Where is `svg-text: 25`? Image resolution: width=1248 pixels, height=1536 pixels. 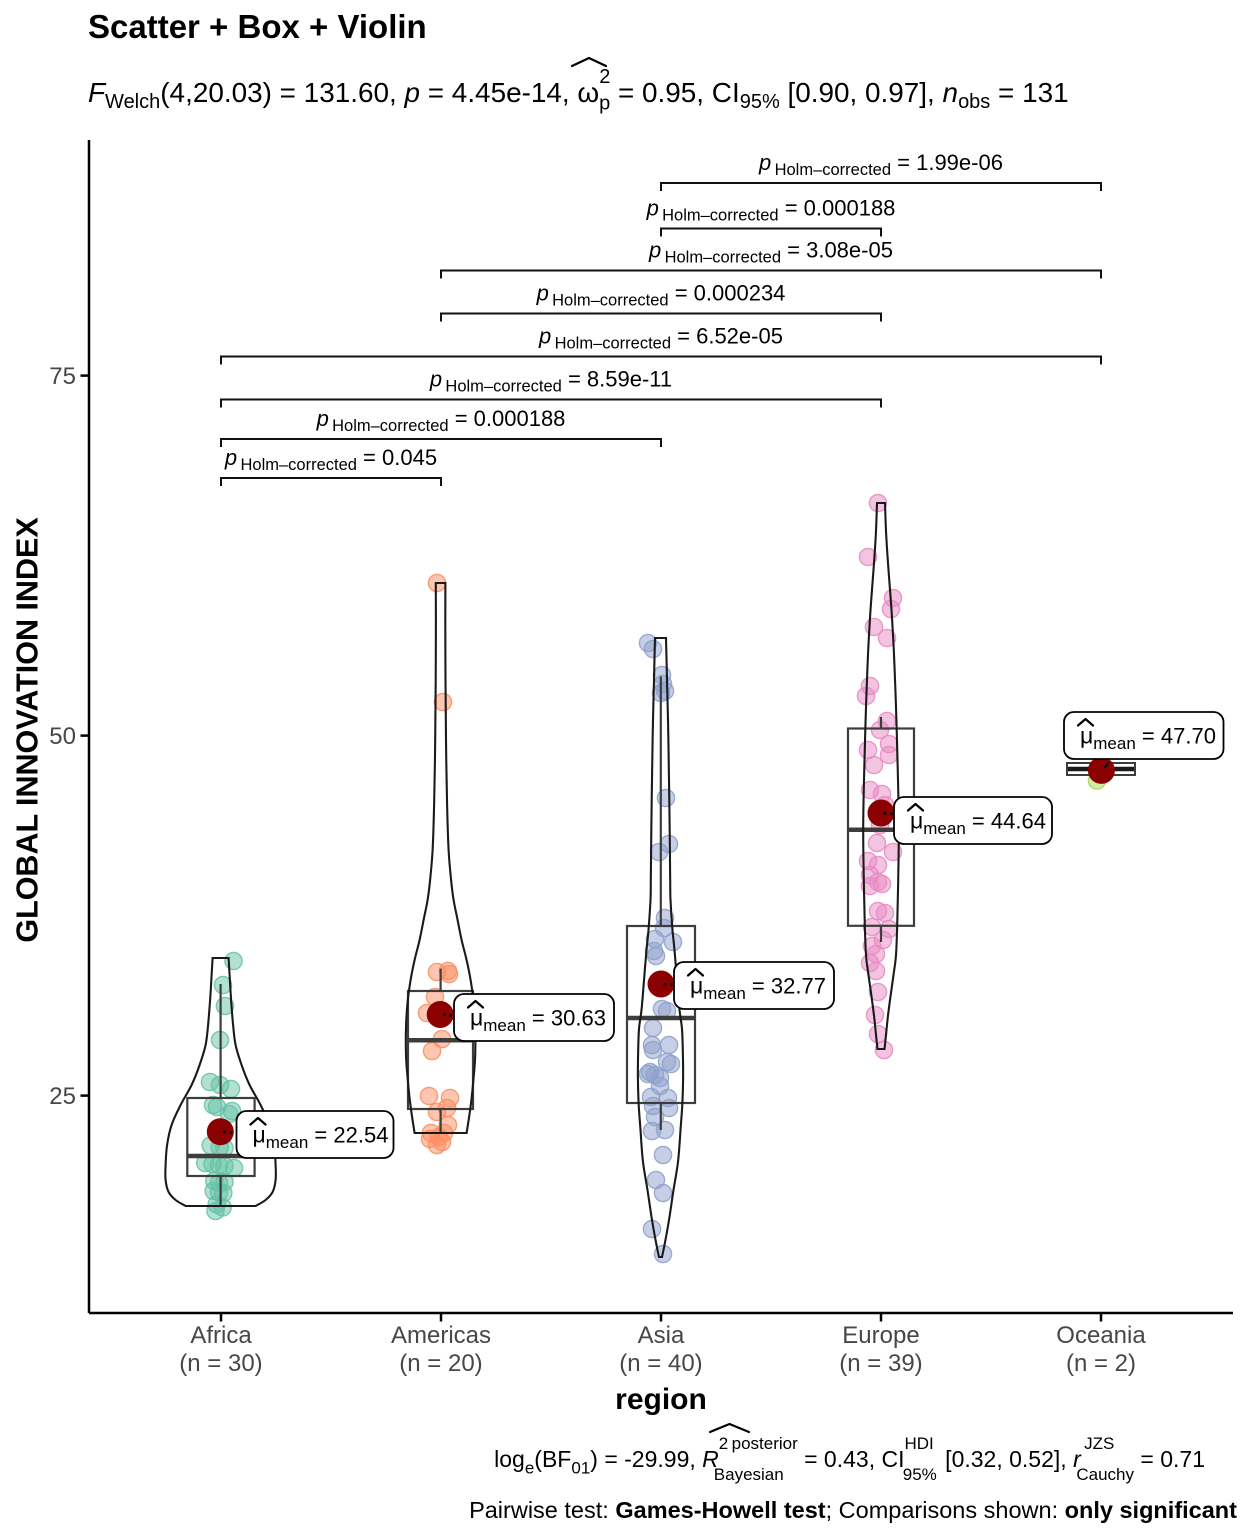
svg-text: 25 is located at coordinates (62, 1096).